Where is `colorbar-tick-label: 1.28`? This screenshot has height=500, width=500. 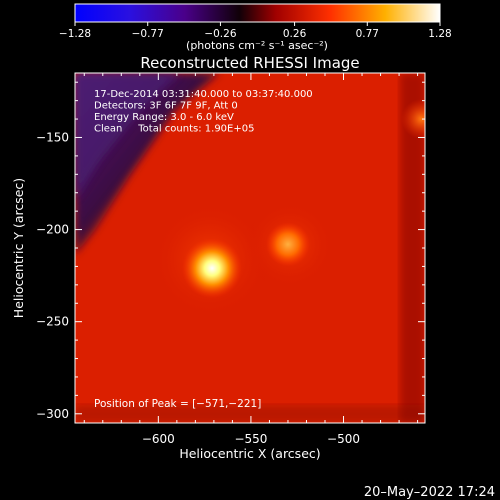 colorbar-tick-label: 1.28 is located at coordinates (439, 34).